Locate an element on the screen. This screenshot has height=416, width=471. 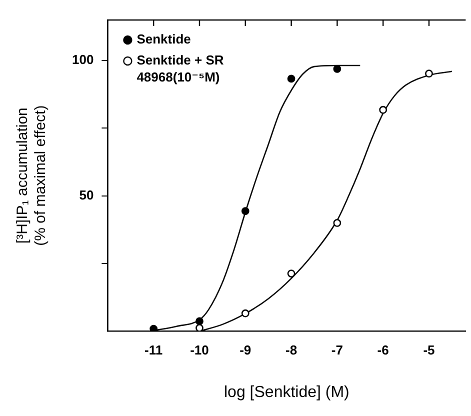
x-tick-label: -7 is located at coordinates (337, 350).